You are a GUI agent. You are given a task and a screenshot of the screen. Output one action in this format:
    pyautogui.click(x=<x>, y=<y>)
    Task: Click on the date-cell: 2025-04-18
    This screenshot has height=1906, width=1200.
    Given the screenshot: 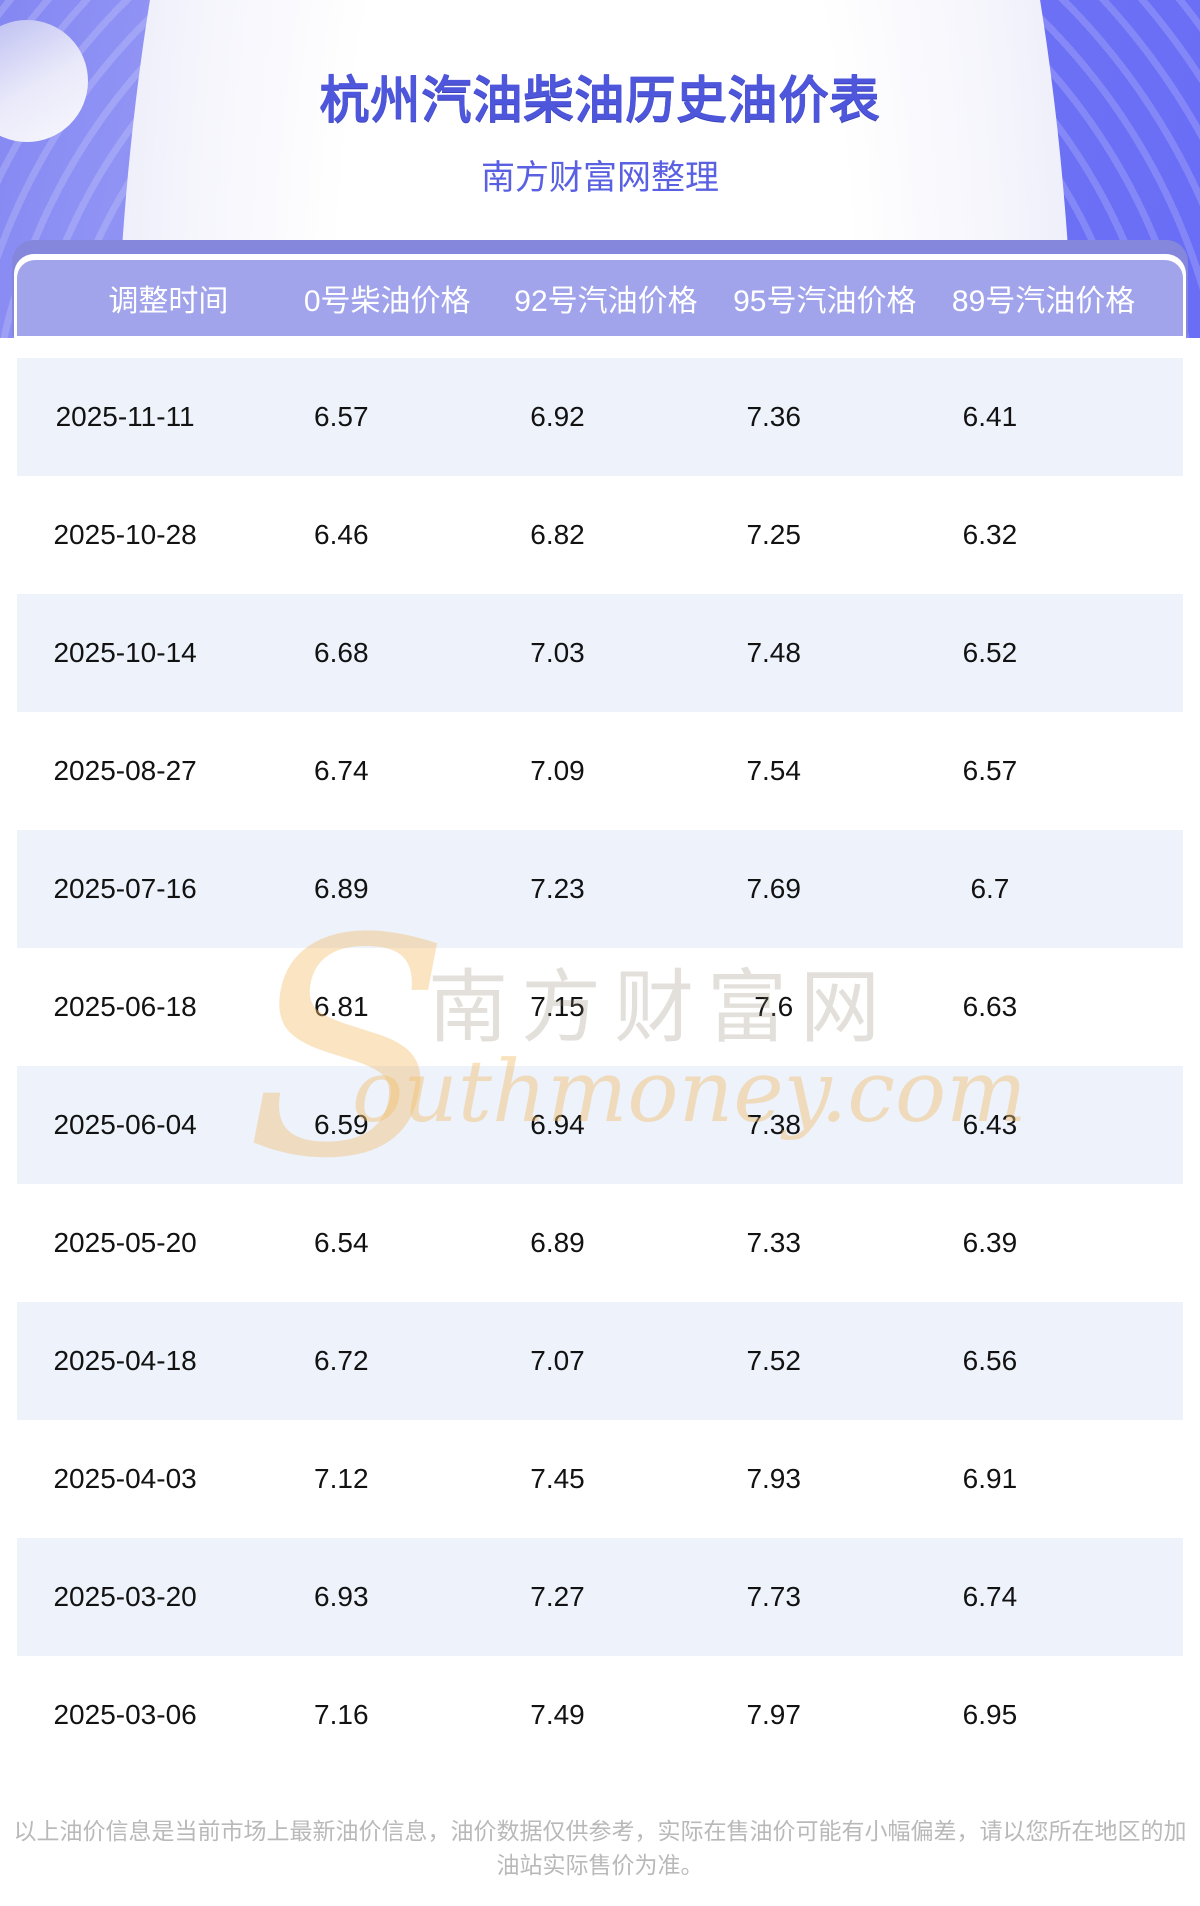 What is the action you would take?
    pyautogui.click(x=125, y=1360)
    